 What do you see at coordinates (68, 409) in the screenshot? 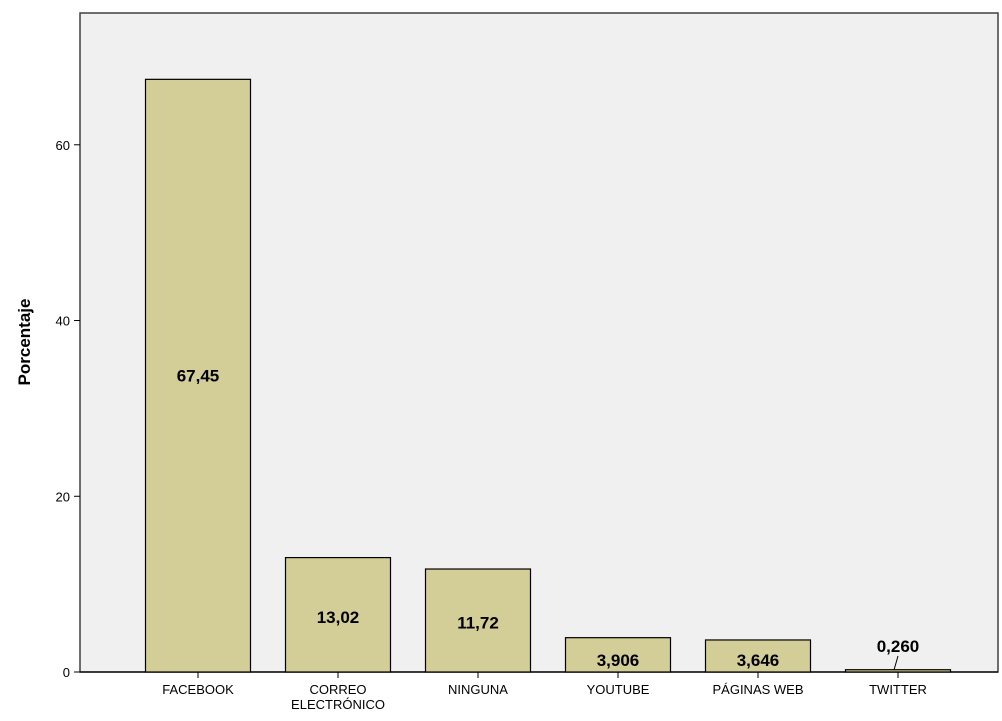
I see `y-axis: 0 20 40 60` at bounding box center [68, 409].